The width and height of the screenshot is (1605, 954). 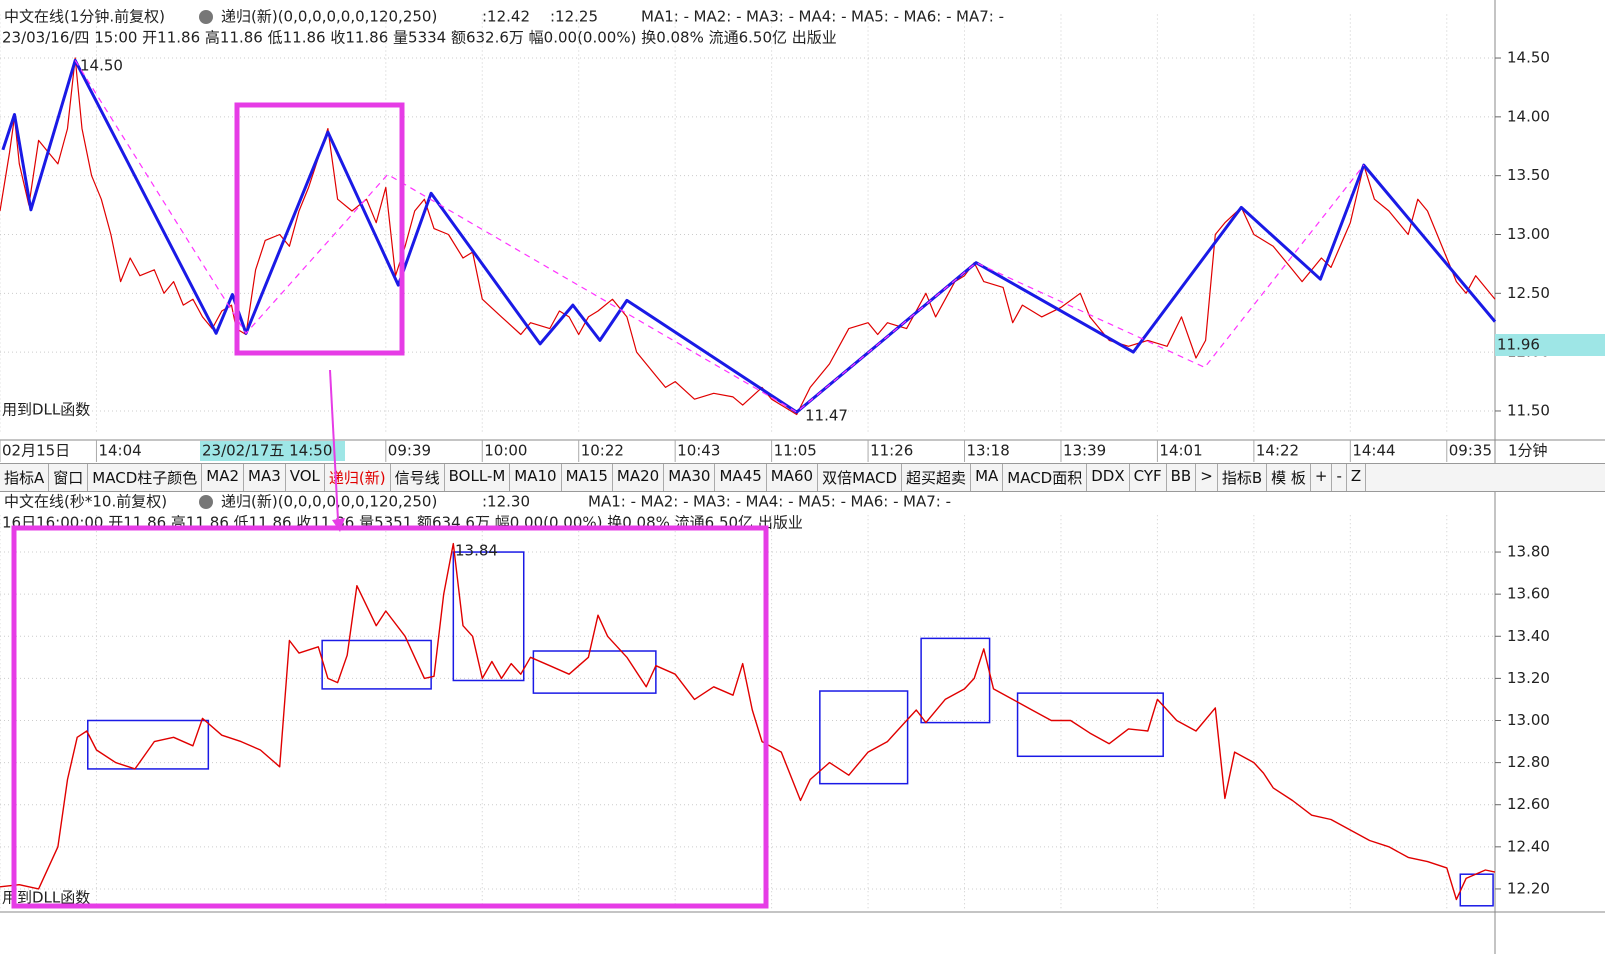 What do you see at coordinates (698, 451) in the screenshot?
I see `x-tick-label: 10:43` at bounding box center [698, 451].